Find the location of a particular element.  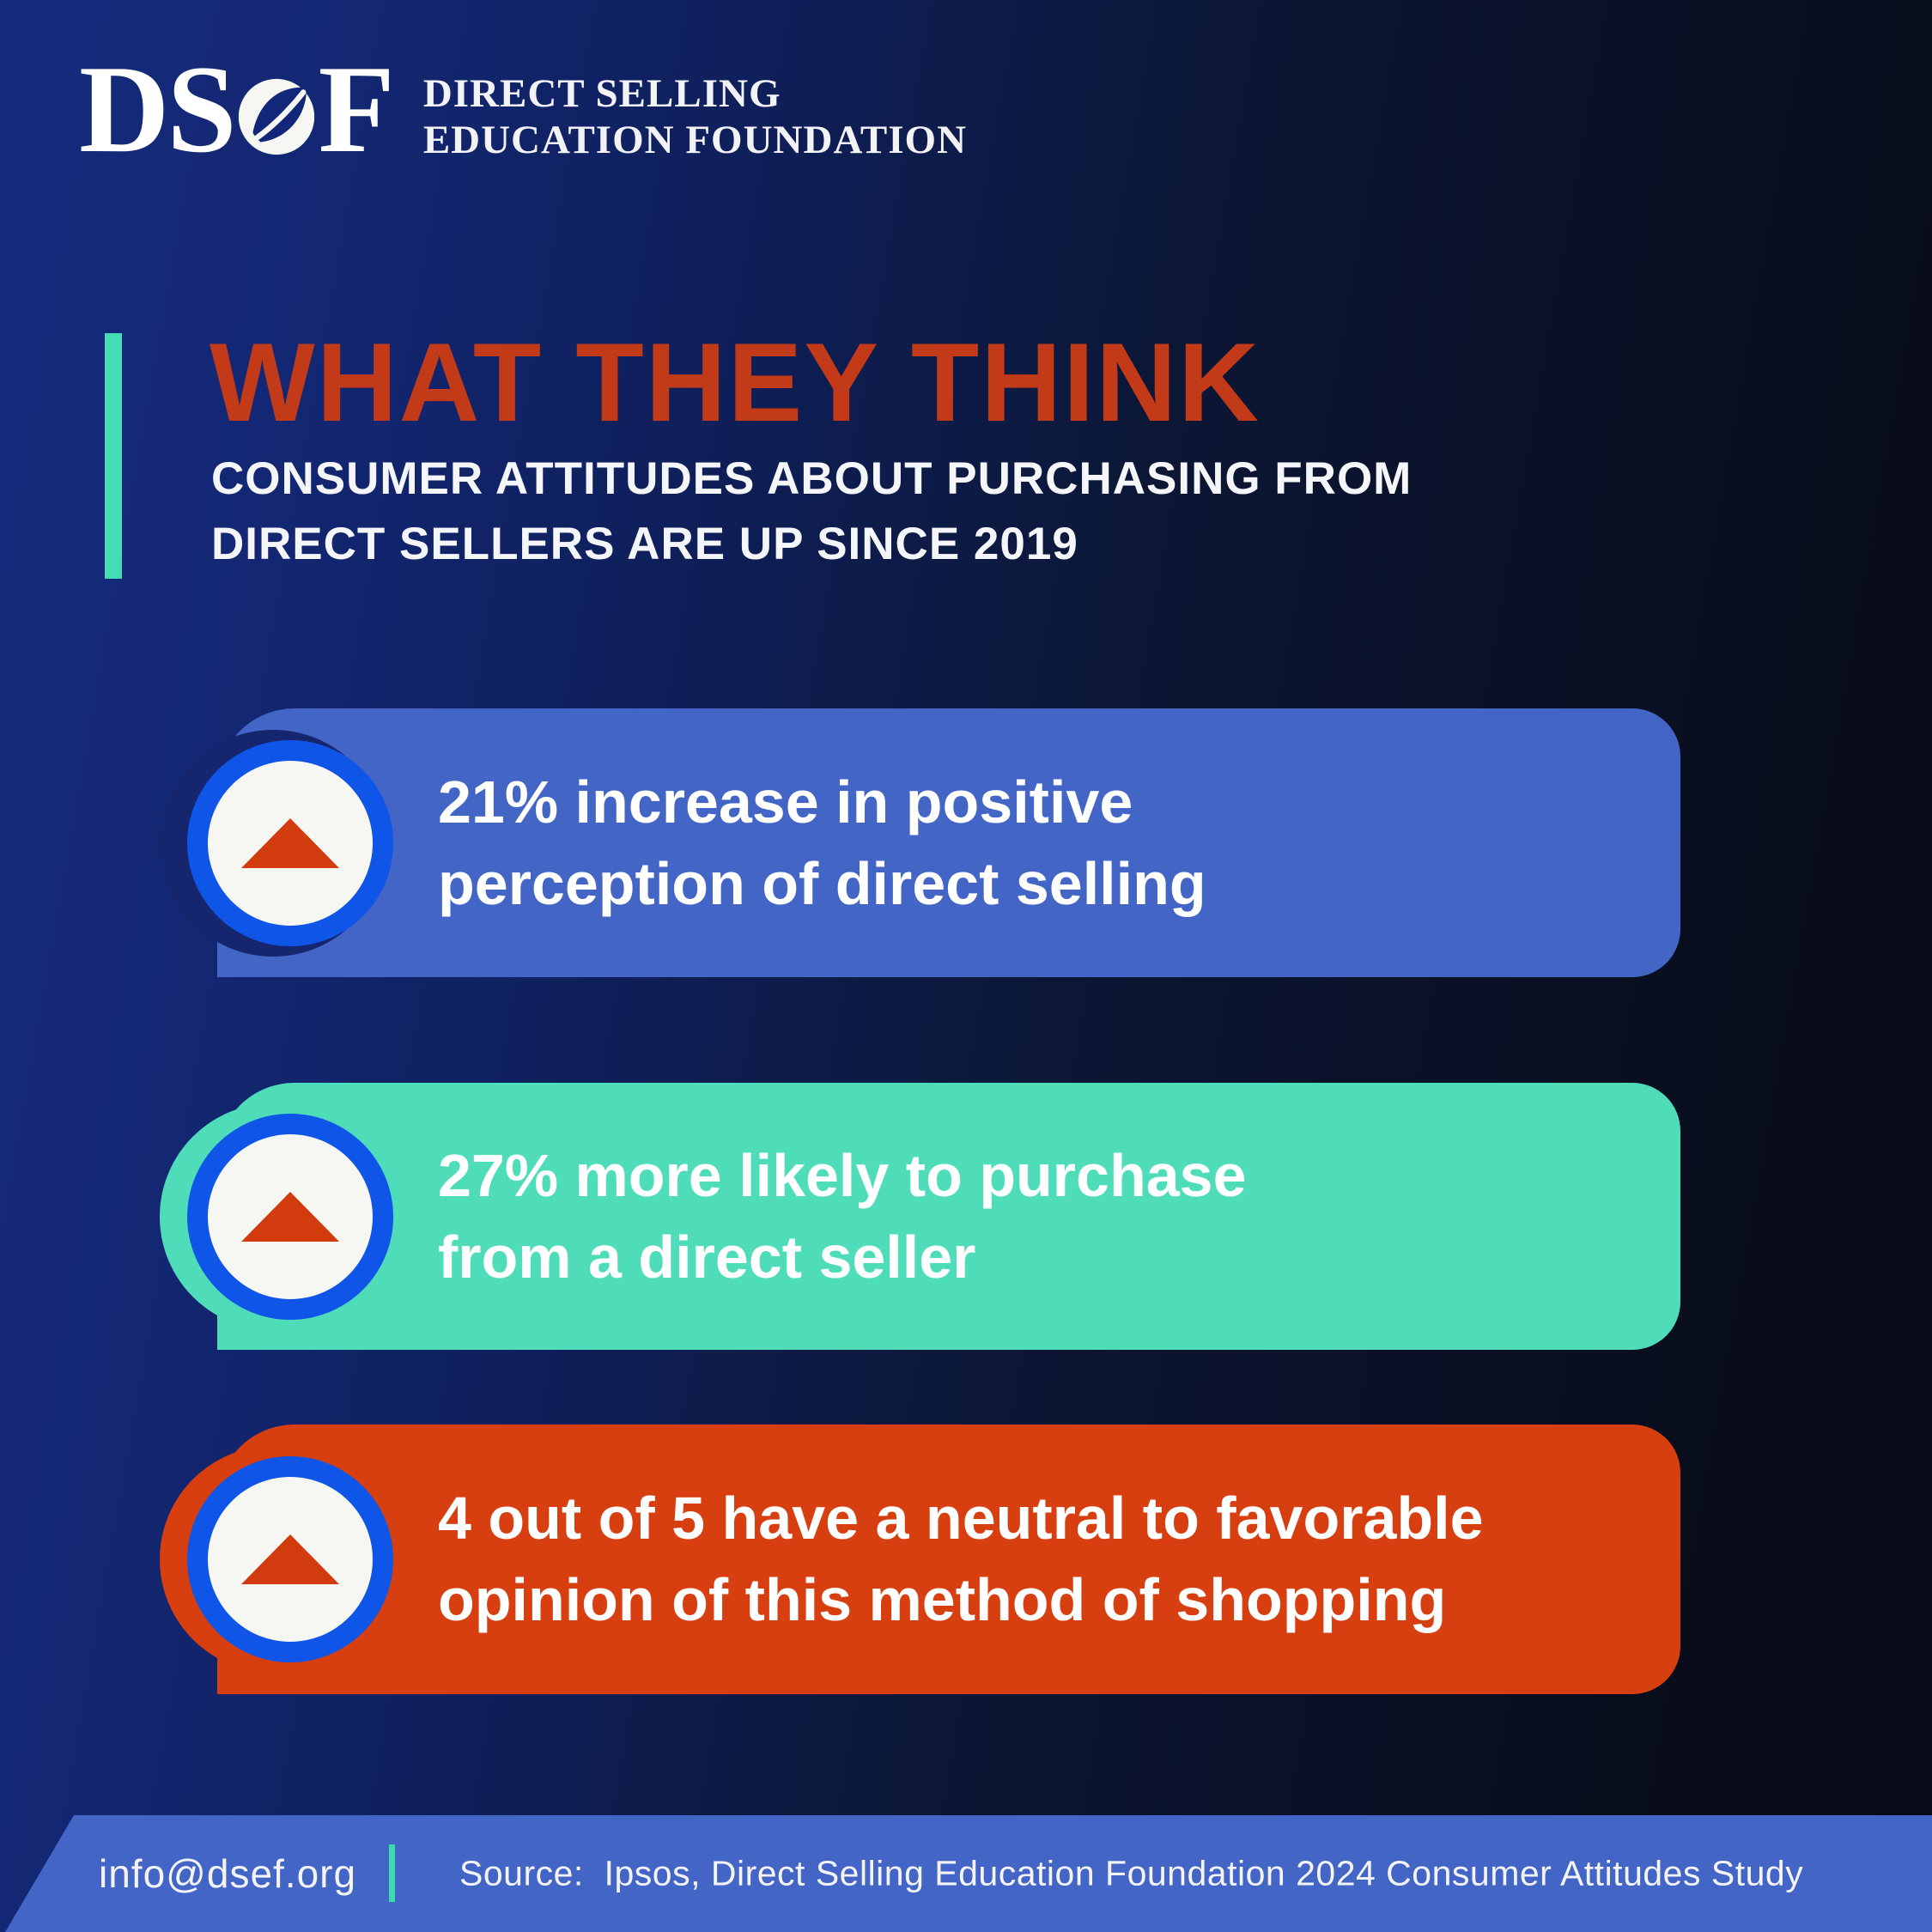

page-title: WHAT THEY THINK is located at coordinates (735, 382).